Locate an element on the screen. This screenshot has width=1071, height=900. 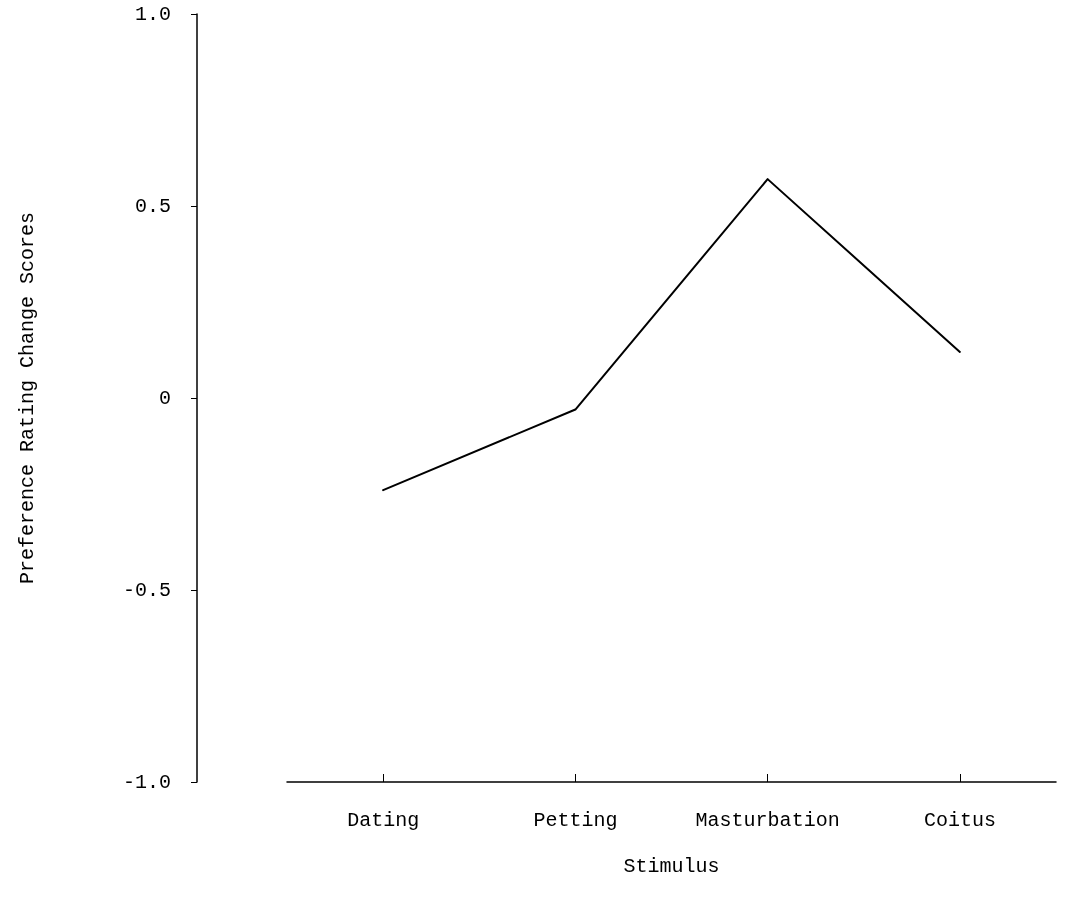
x-tick-label: Dating is located at coordinates (383, 820).